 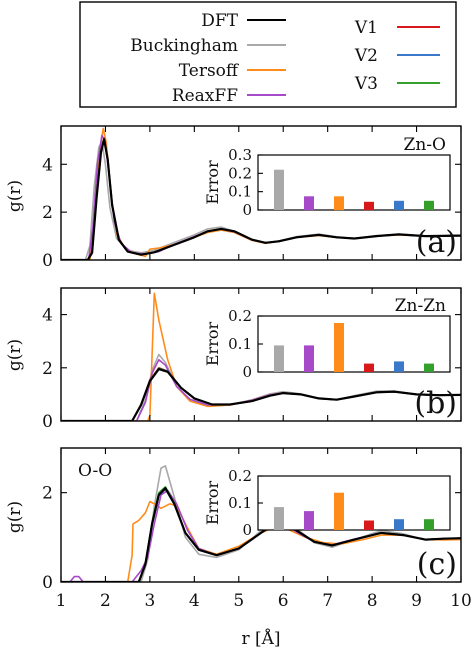 I want to click on pair-label: Zn-Zn, so click(x=420, y=306).